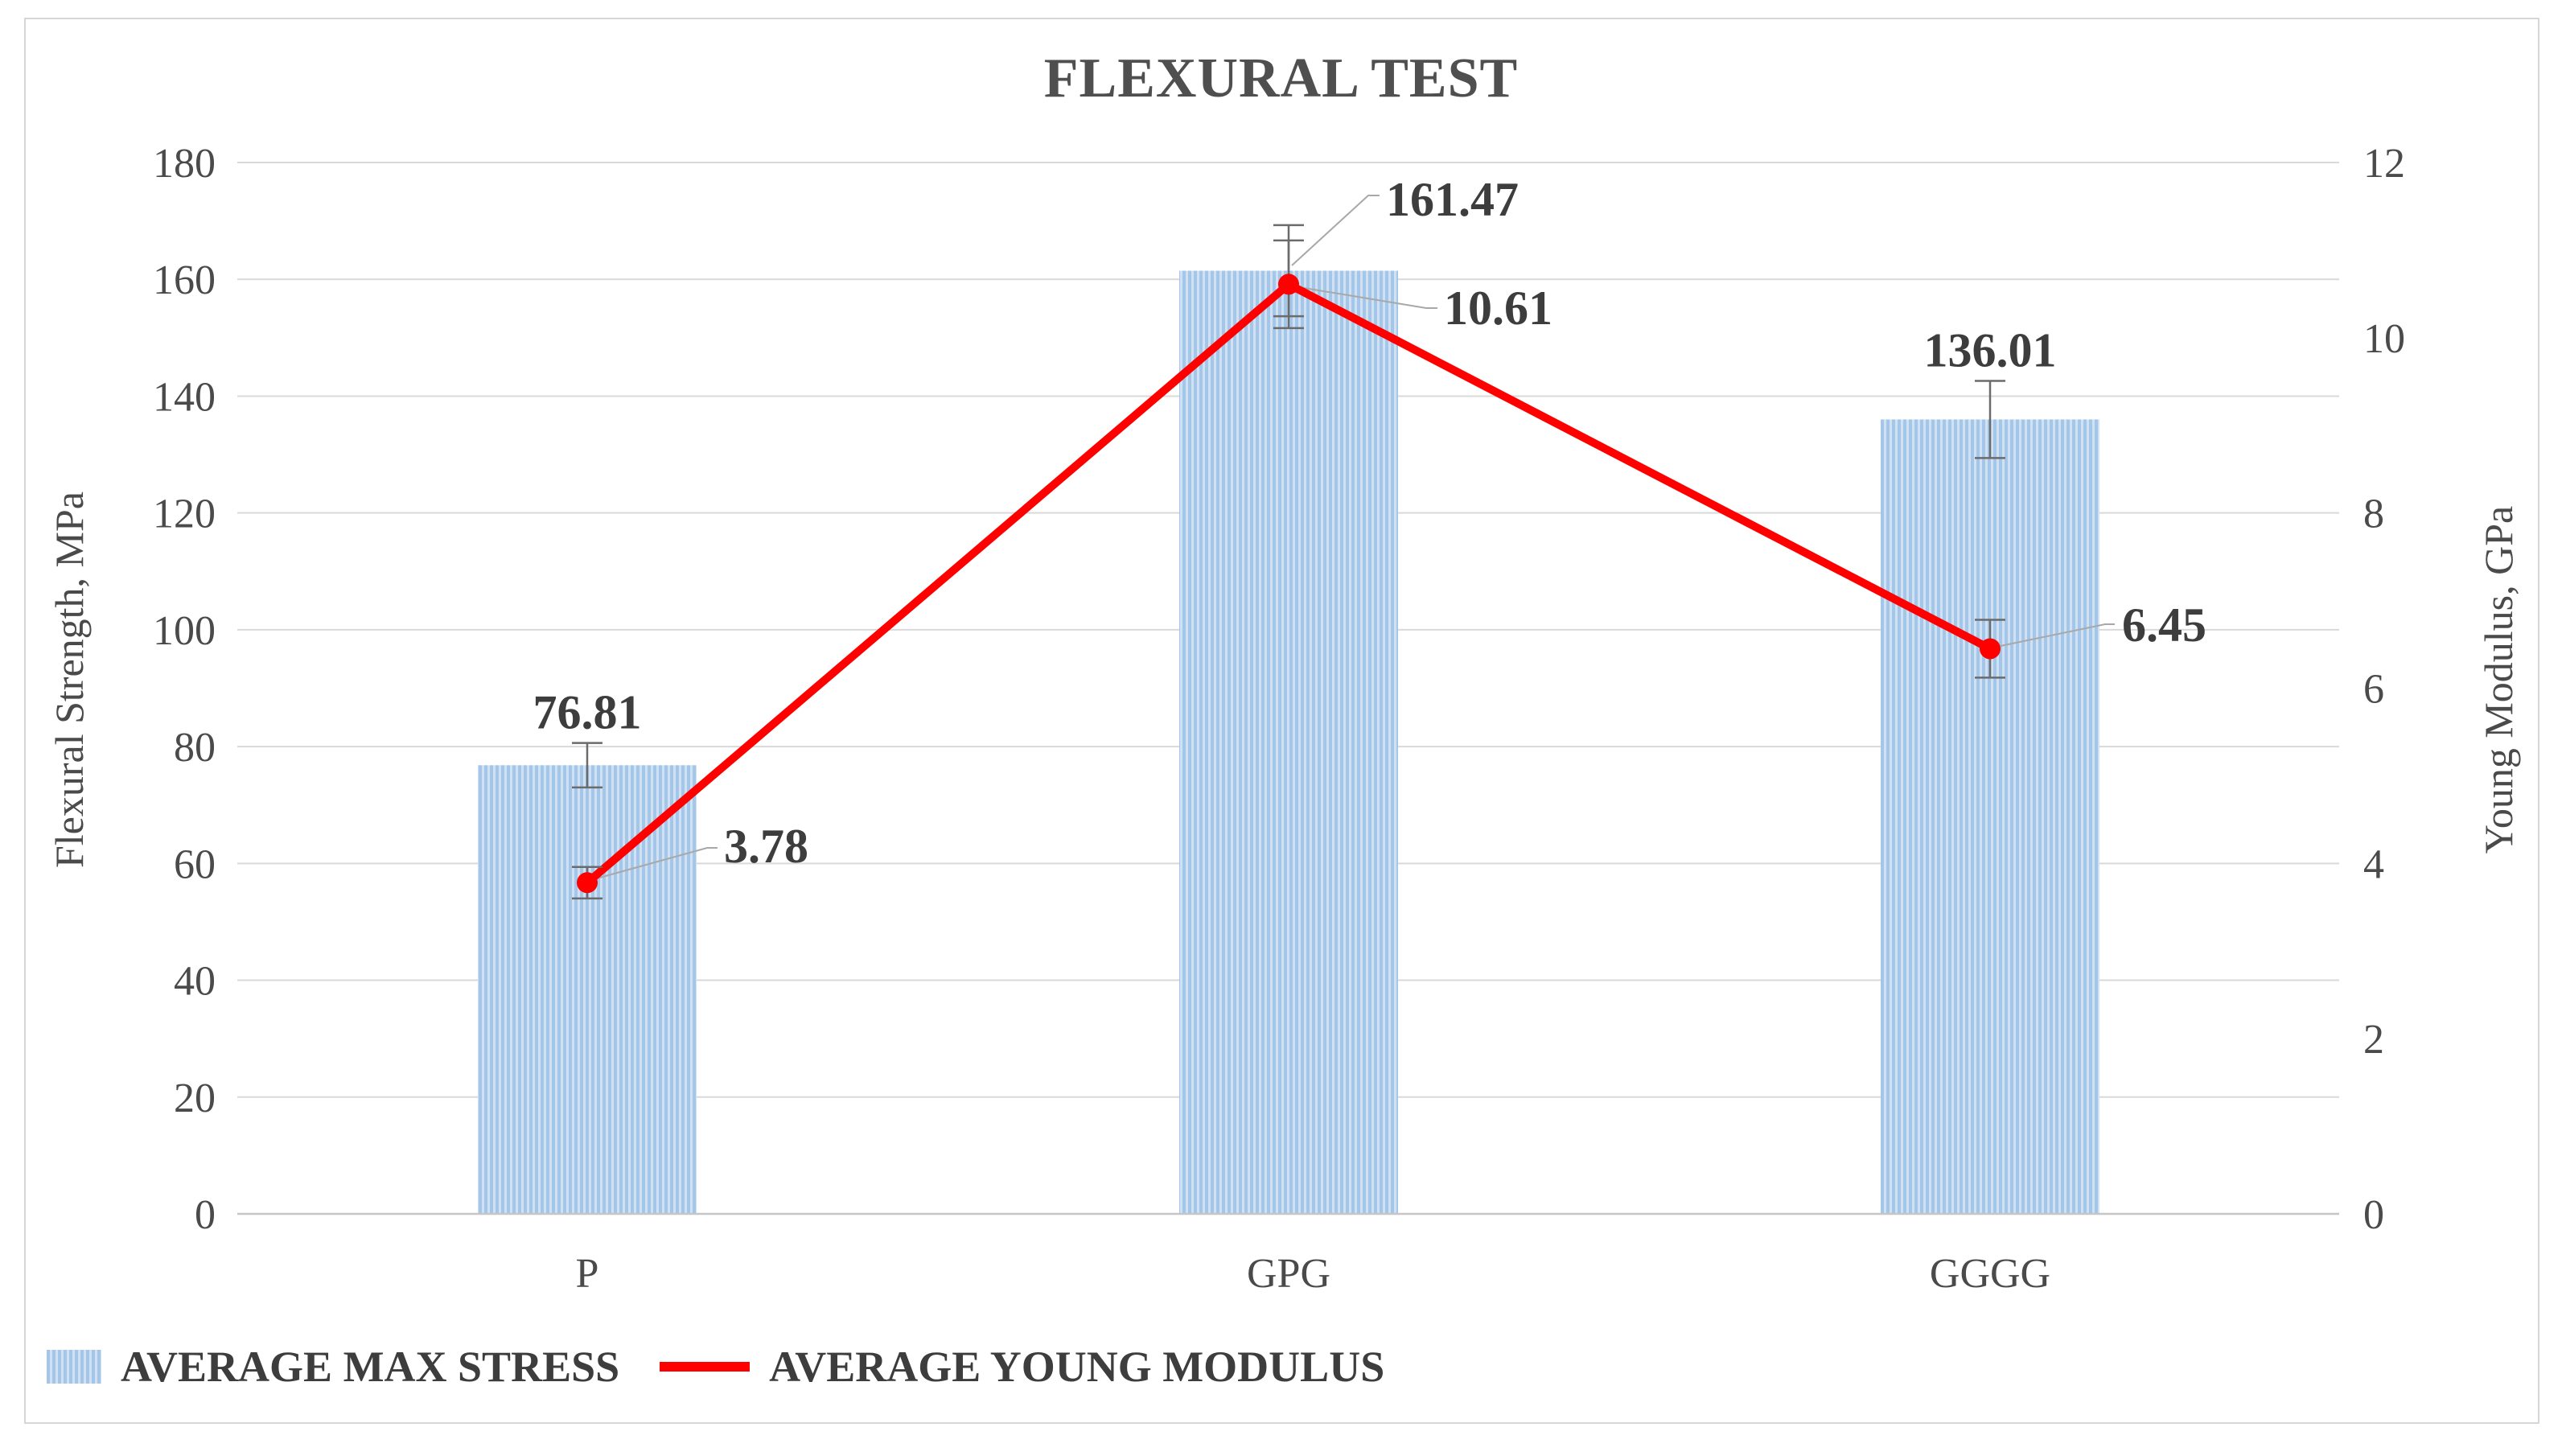 Image resolution: width=2562 pixels, height=1456 pixels. What do you see at coordinates (587, 989) in the screenshot?
I see `bar-P` at bounding box center [587, 989].